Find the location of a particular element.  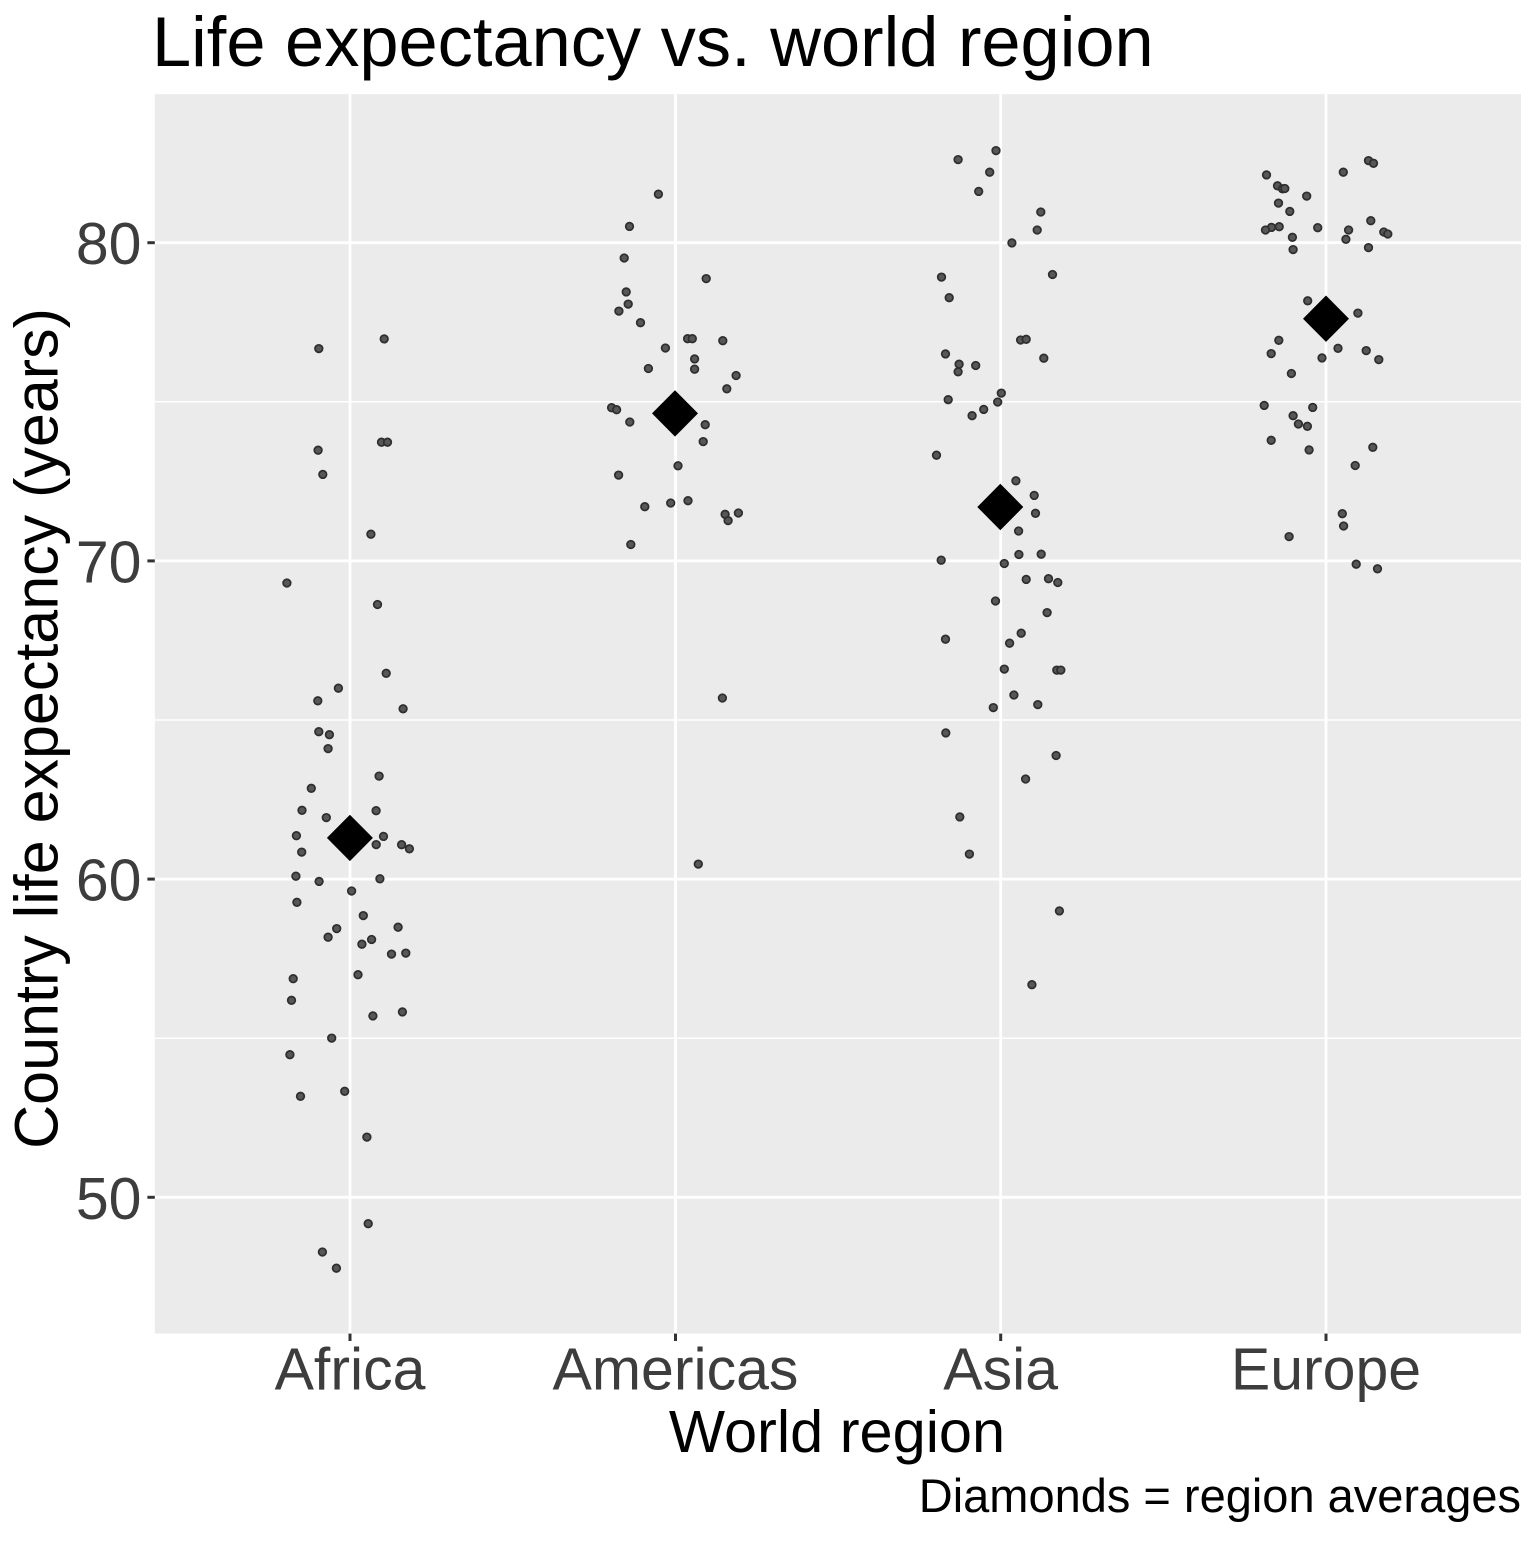

svg-text:Life expectancy vs. world regi: Life expectancy vs. world region is located at coordinates (653, 41).